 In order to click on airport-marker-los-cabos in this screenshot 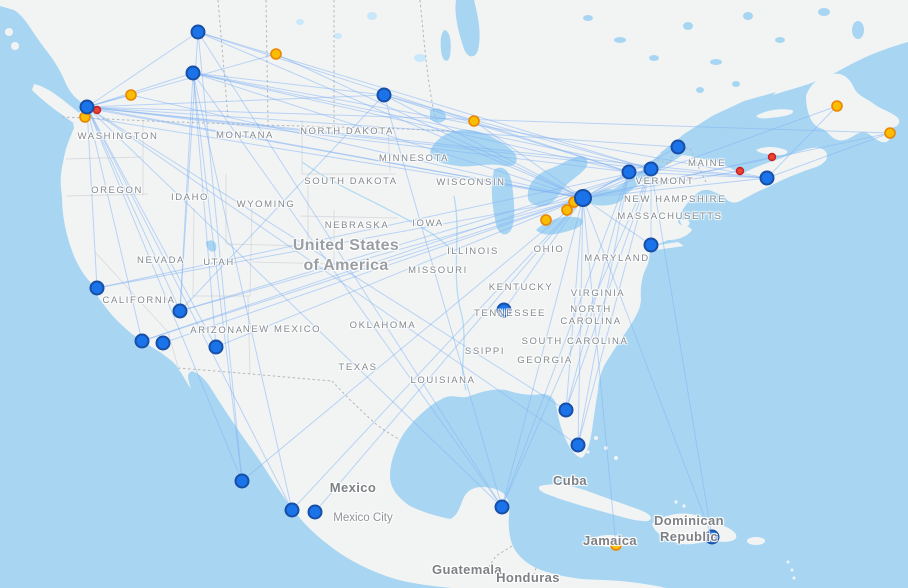, I will do `click(242, 481)`.